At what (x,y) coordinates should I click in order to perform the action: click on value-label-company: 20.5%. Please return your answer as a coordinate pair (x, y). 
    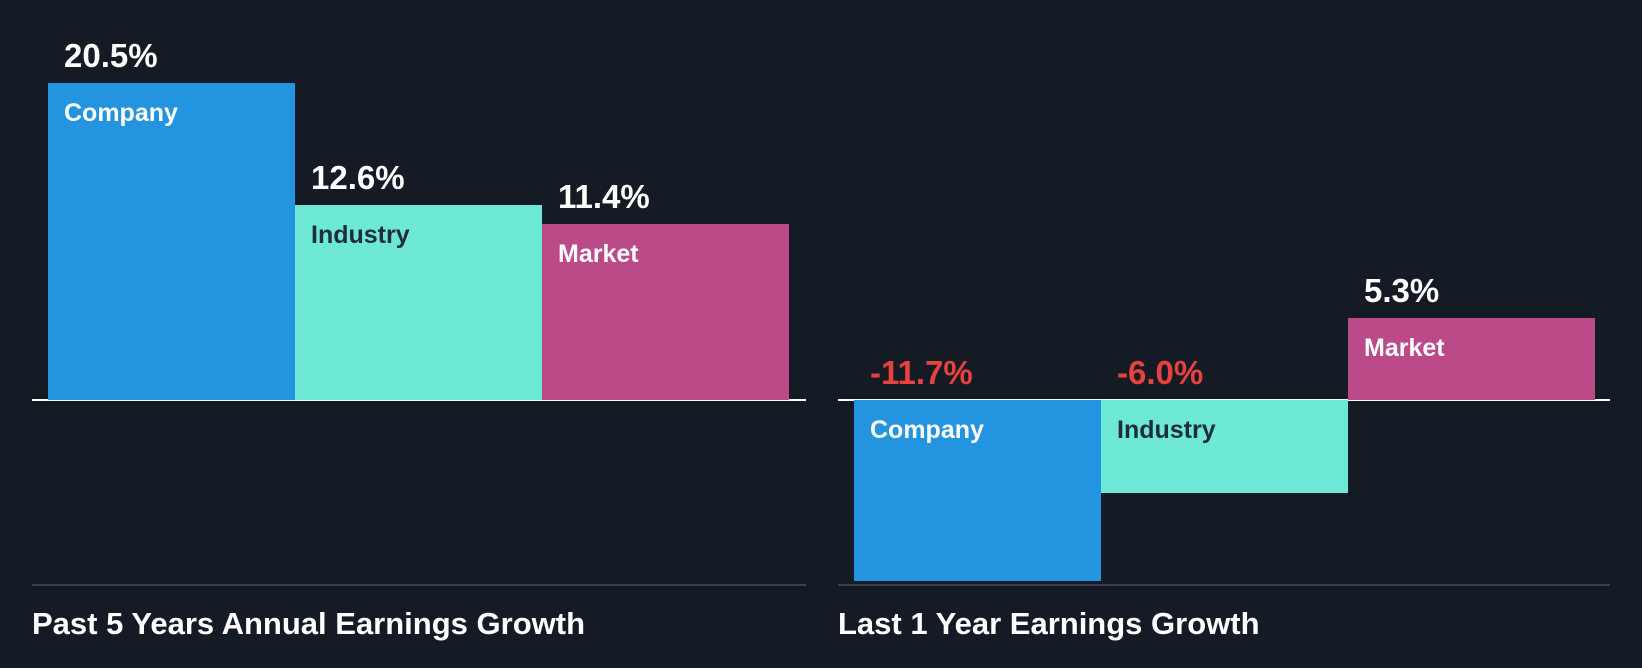
    Looking at the image, I should click on (111, 56).